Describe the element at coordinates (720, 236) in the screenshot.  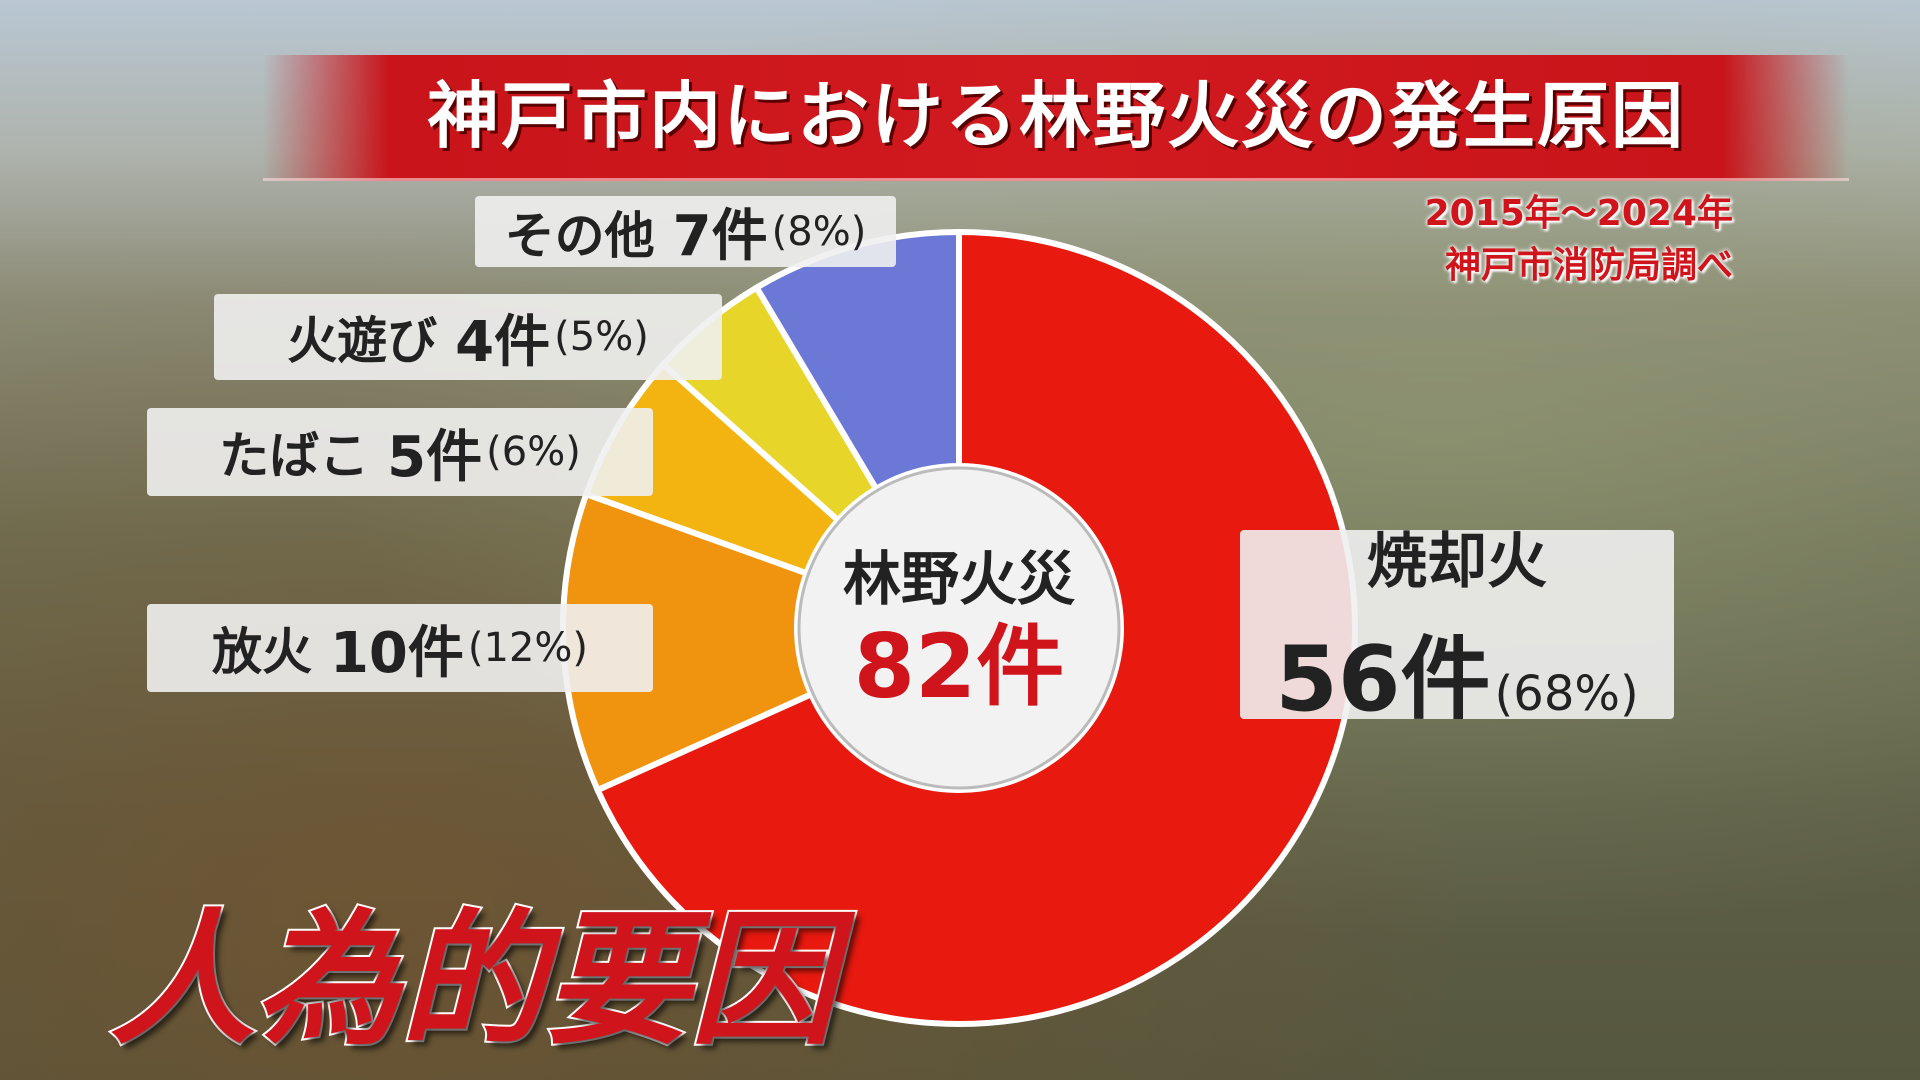
I see `value-label: 7件` at that location.